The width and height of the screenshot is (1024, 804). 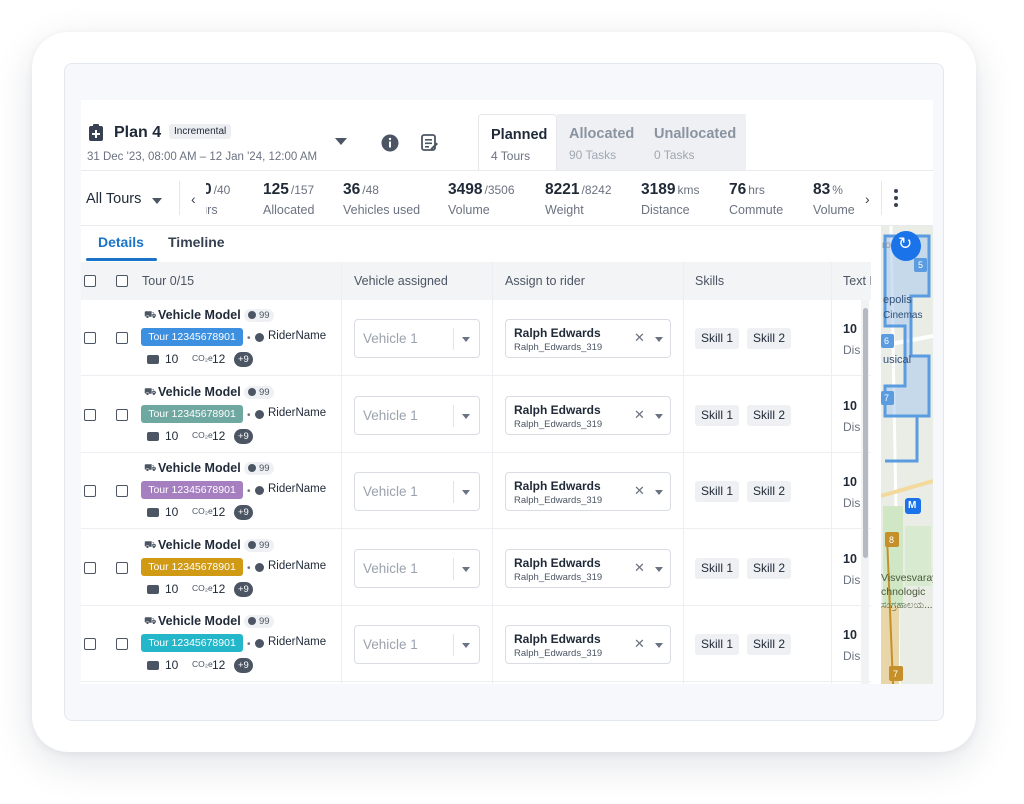 I want to click on emission-icon: CO₂e, so click(x=202, y=587).